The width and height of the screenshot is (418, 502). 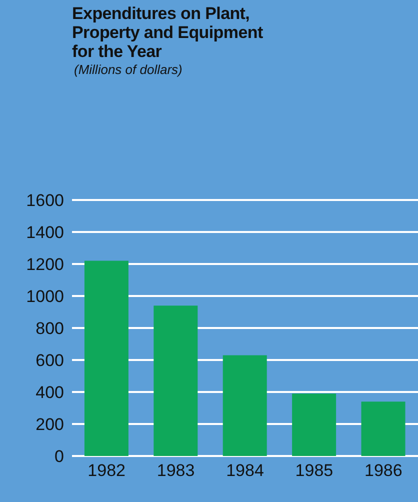 I want to click on y-tick-label: 800, so click(x=50, y=328).